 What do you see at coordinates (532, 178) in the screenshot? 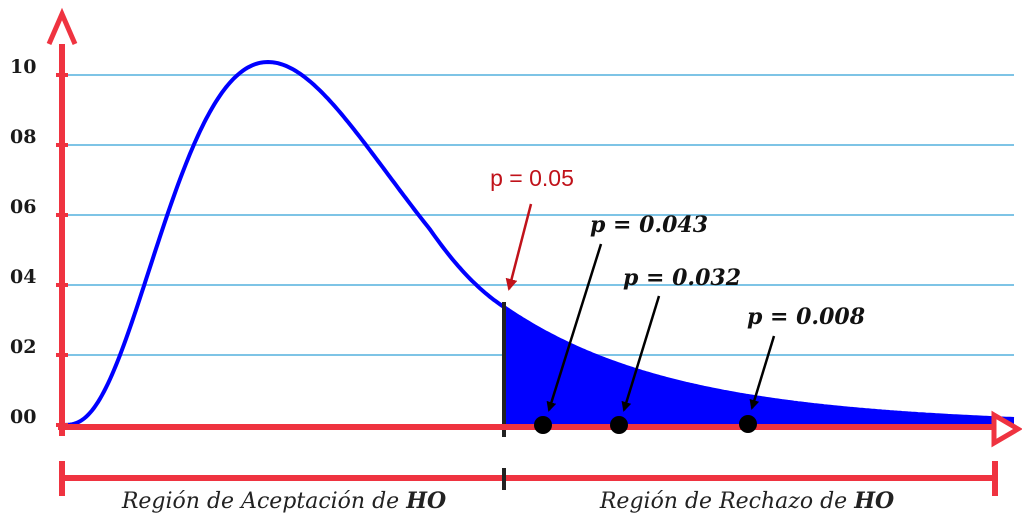
I see `critical-label: p = 0.05` at bounding box center [532, 178].